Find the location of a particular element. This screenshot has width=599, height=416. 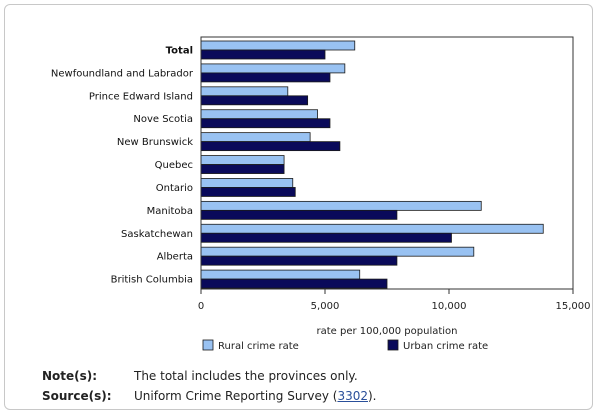

category-label: New Brunswick is located at coordinates (155, 142).